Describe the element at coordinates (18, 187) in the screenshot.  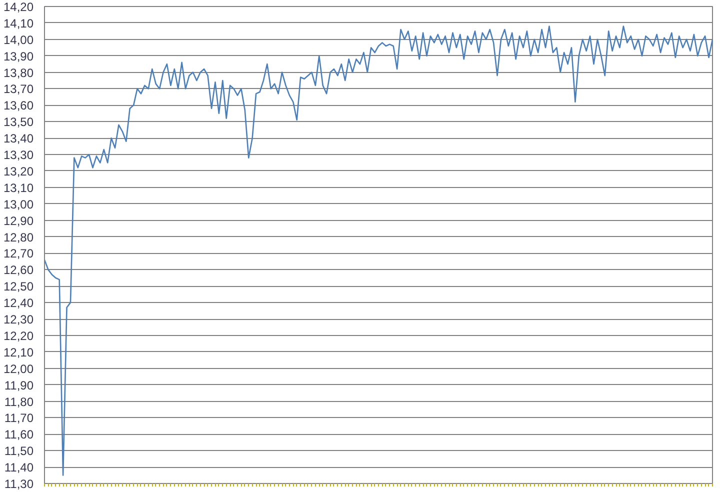
I see `y-tick-label: 13,10` at that location.